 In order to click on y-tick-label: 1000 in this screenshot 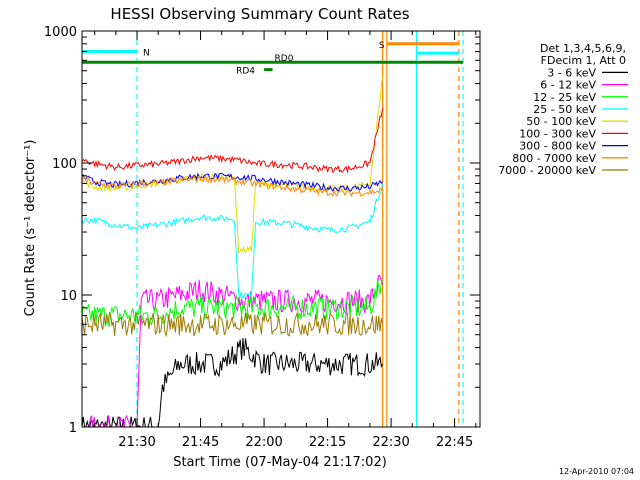, I will do `click(60, 32)`.